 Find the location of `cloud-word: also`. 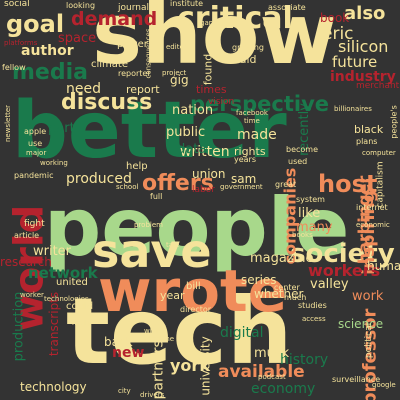

cloud-word: also is located at coordinates (365, 13).